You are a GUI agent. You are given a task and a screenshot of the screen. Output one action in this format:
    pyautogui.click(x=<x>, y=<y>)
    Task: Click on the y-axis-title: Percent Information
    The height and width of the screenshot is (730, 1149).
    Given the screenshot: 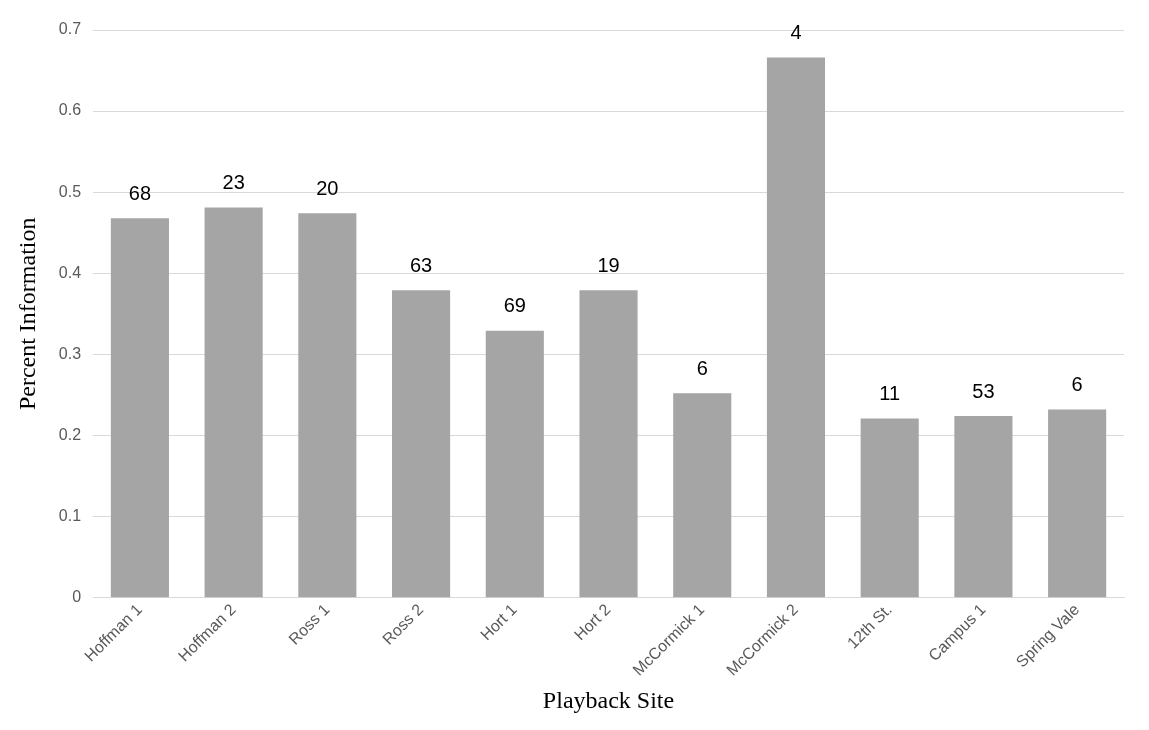 What is the action you would take?
    pyautogui.click(x=26, y=314)
    